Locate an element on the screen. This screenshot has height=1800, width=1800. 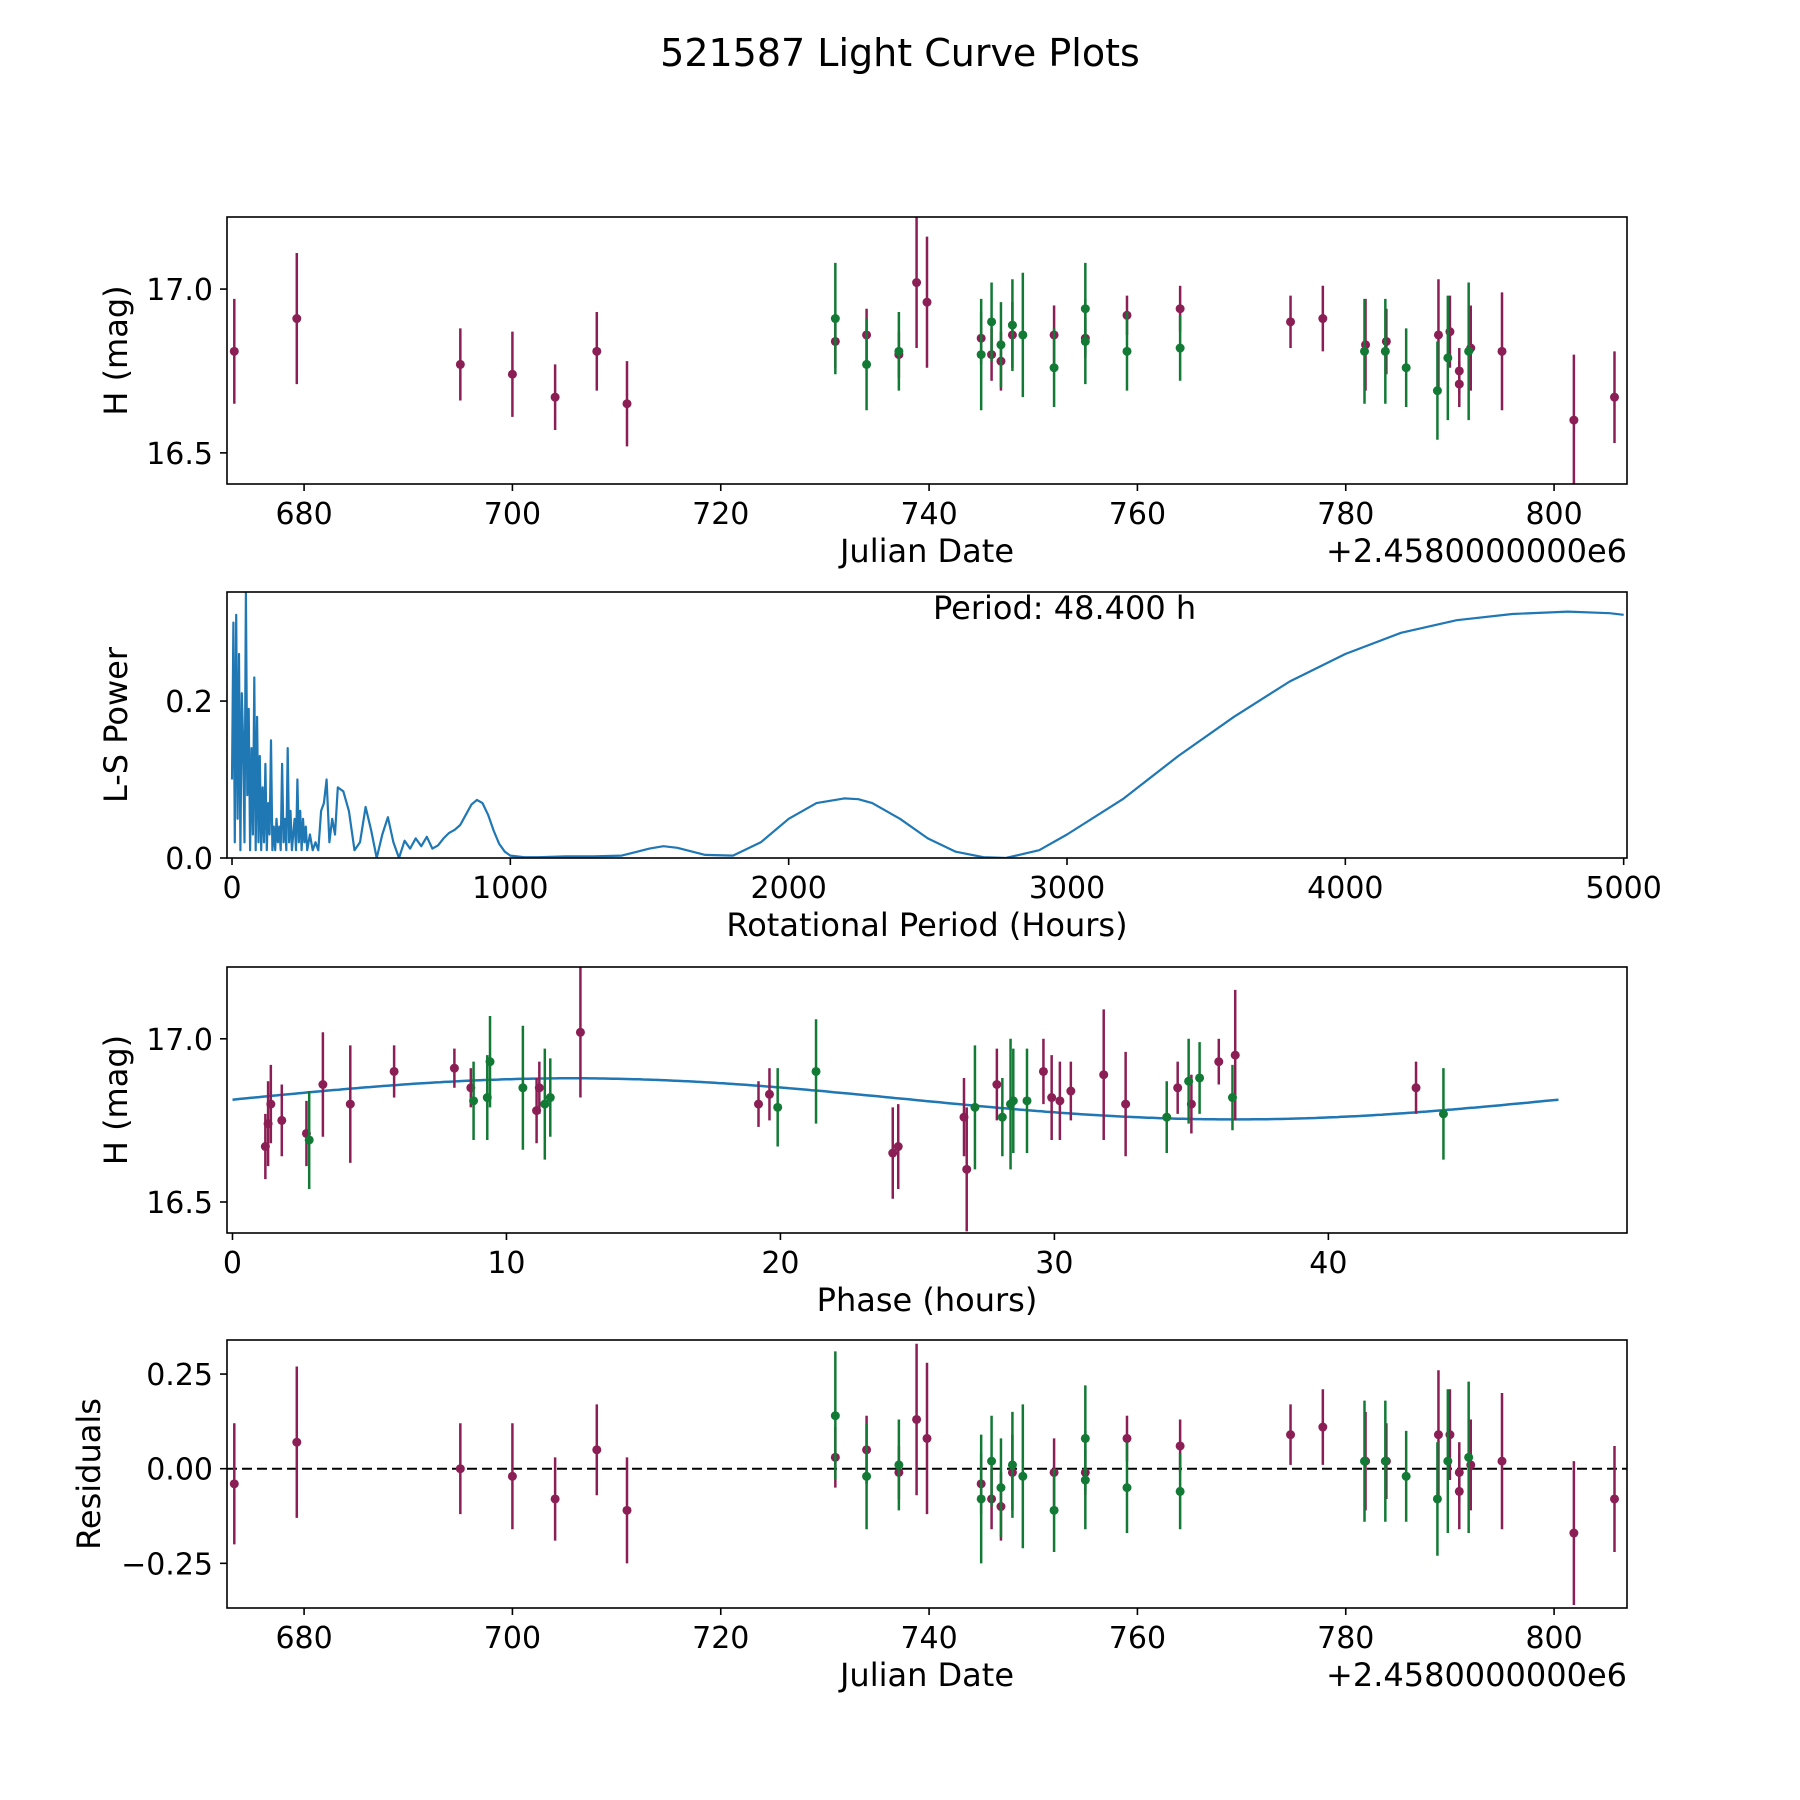
residuals-xlabel: Julian Date is located at coordinates (926, 1675).